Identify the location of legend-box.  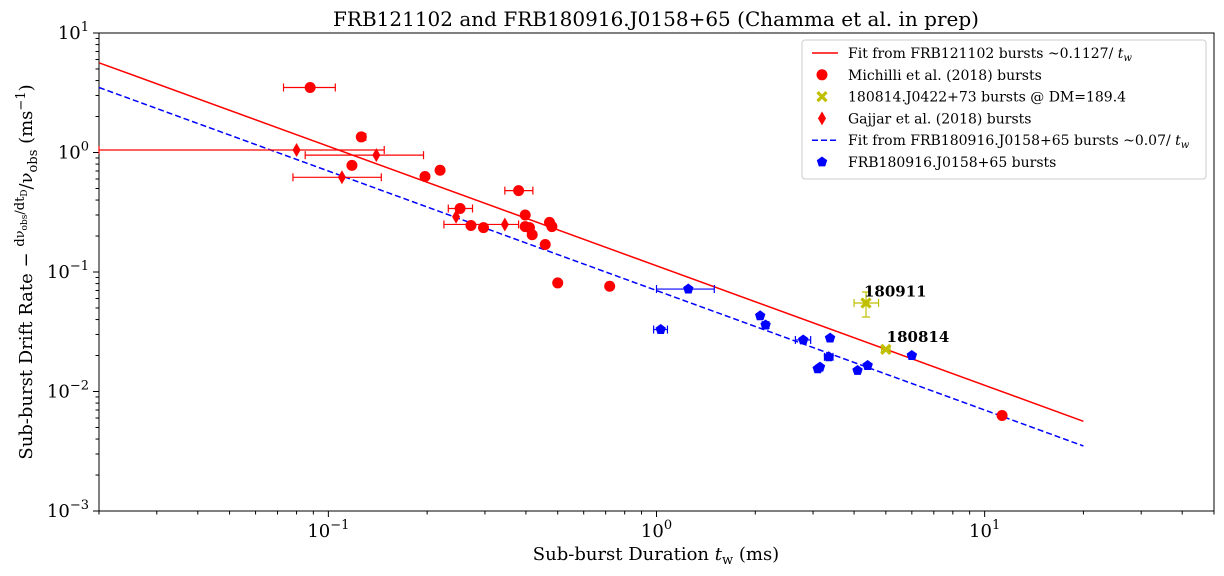
(1004, 109).